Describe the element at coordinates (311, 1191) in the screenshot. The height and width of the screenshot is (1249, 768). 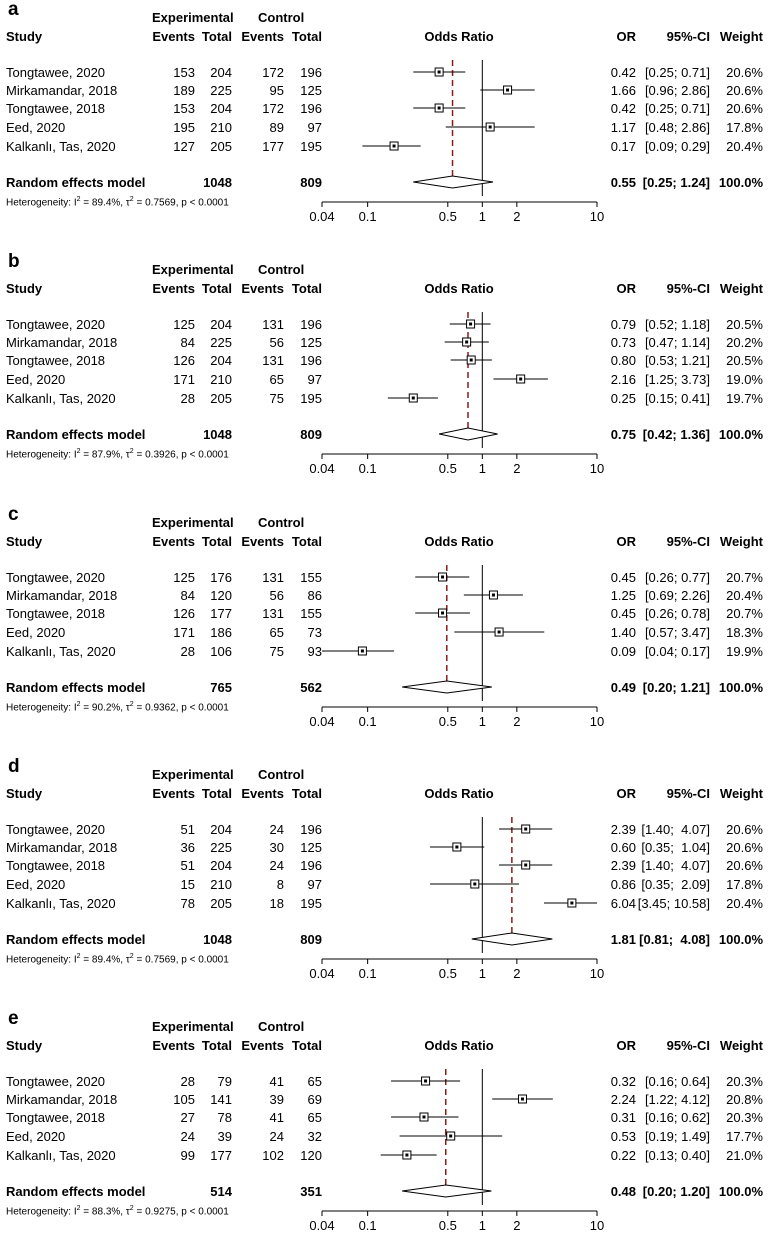
I see `pooled-ctl-total: 351` at that location.